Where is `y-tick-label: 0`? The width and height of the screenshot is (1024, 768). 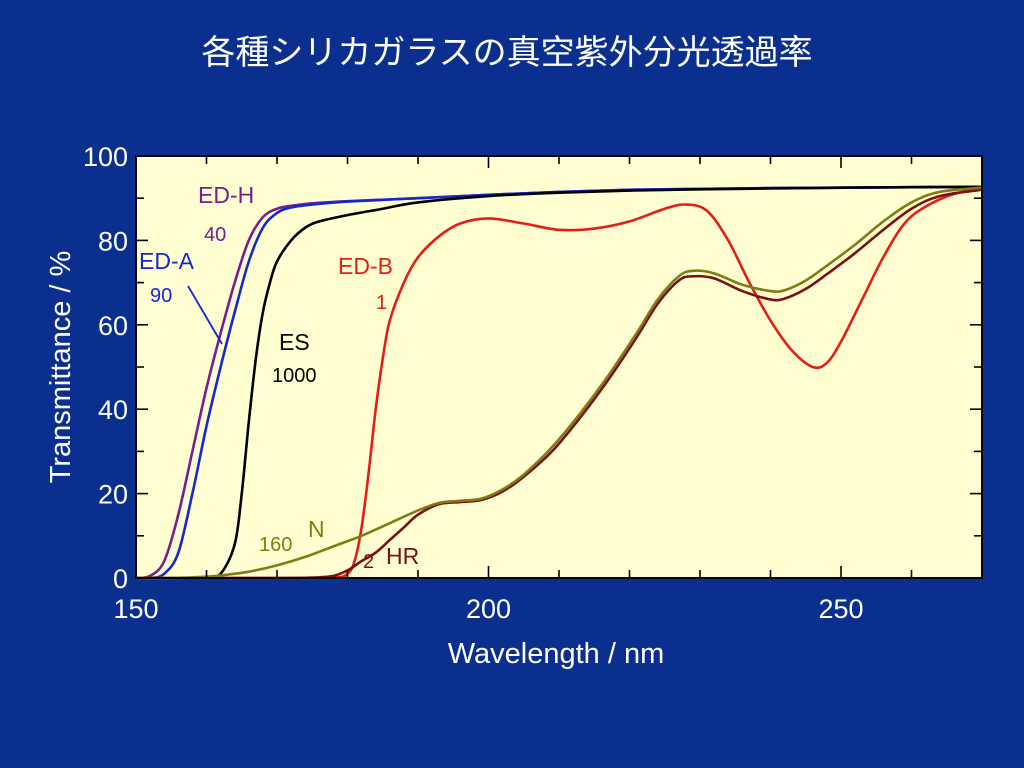 y-tick-label: 0 is located at coordinates (120, 579).